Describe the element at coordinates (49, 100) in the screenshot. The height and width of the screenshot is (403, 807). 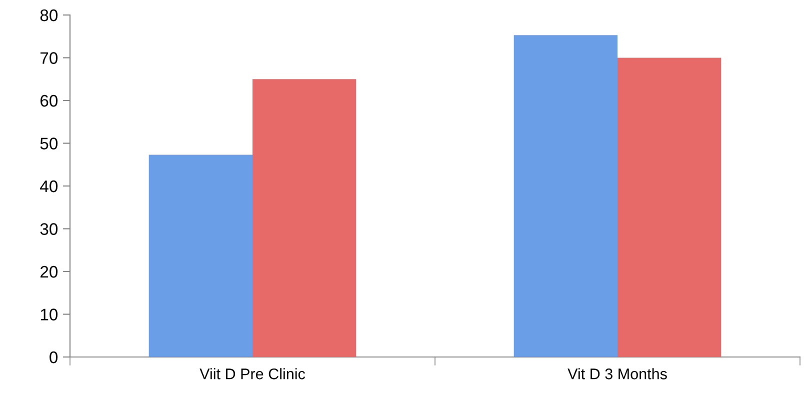
I see `y-tick-label: 60` at that location.